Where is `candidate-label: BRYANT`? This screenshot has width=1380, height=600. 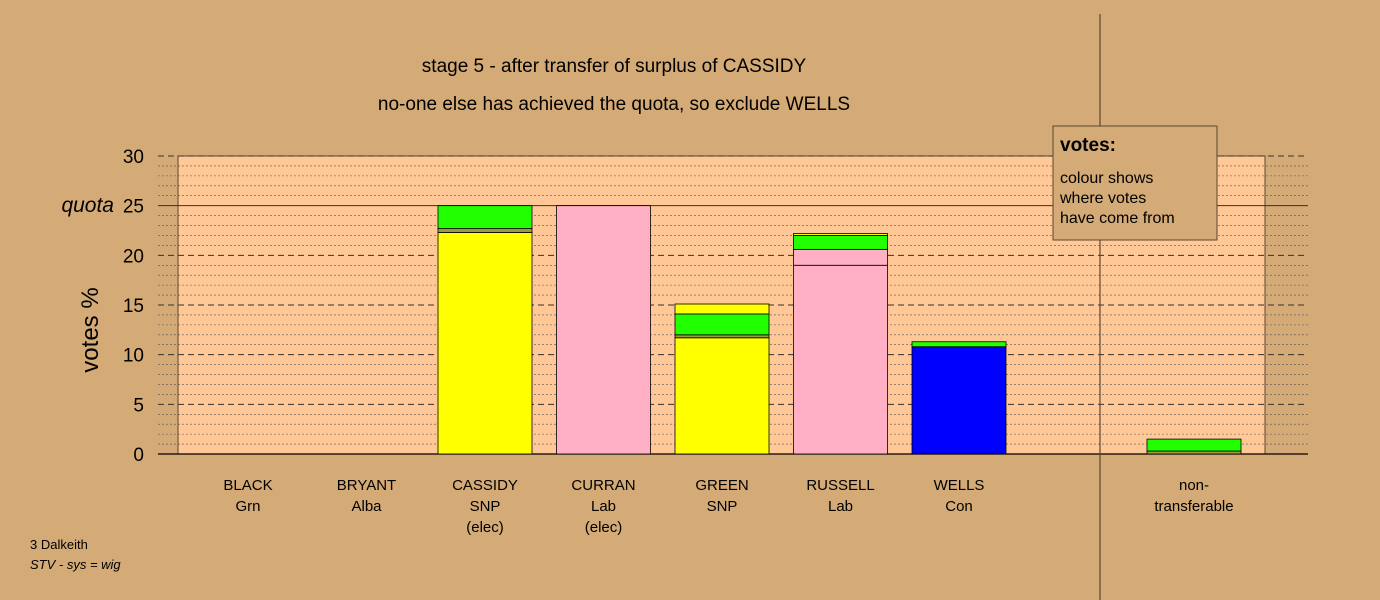
candidate-label: BRYANT is located at coordinates (366, 485).